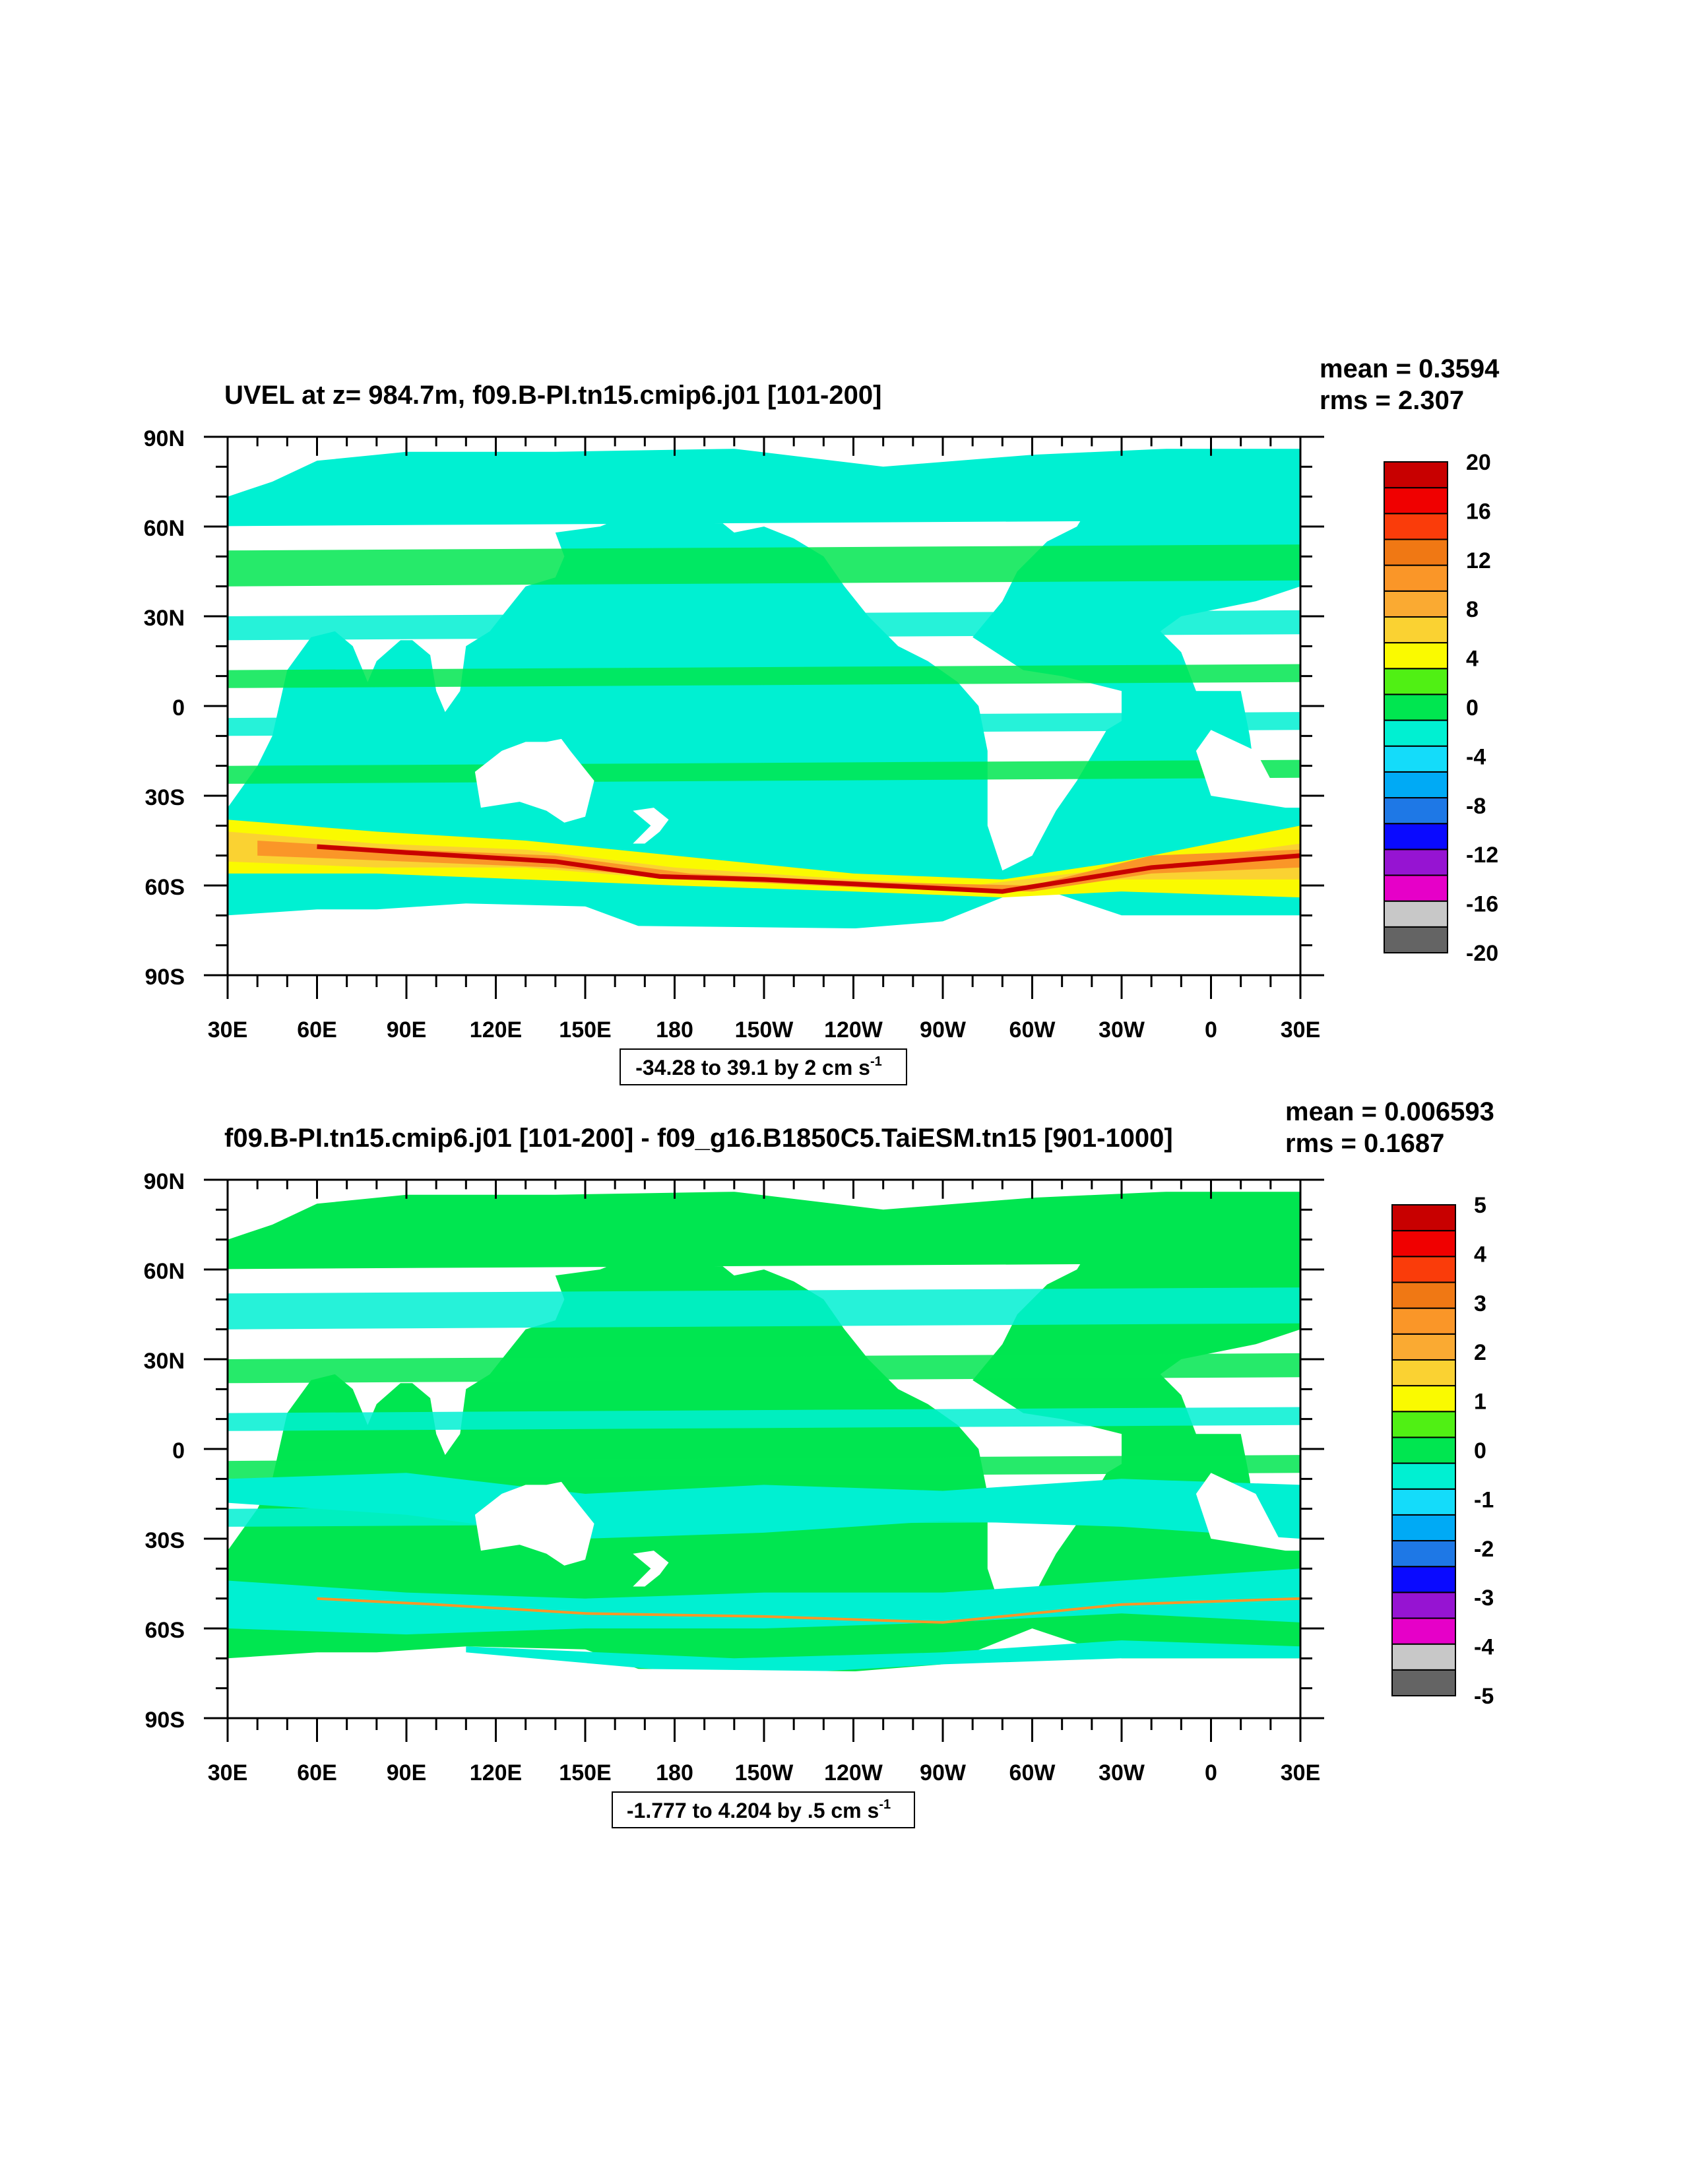 The width and height of the screenshot is (1689, 2184). Describe the element at coordinates (752, 1067) in the screenshot. I see `range-text: -34.28 to 39.1 by 2 cm s` at that location.